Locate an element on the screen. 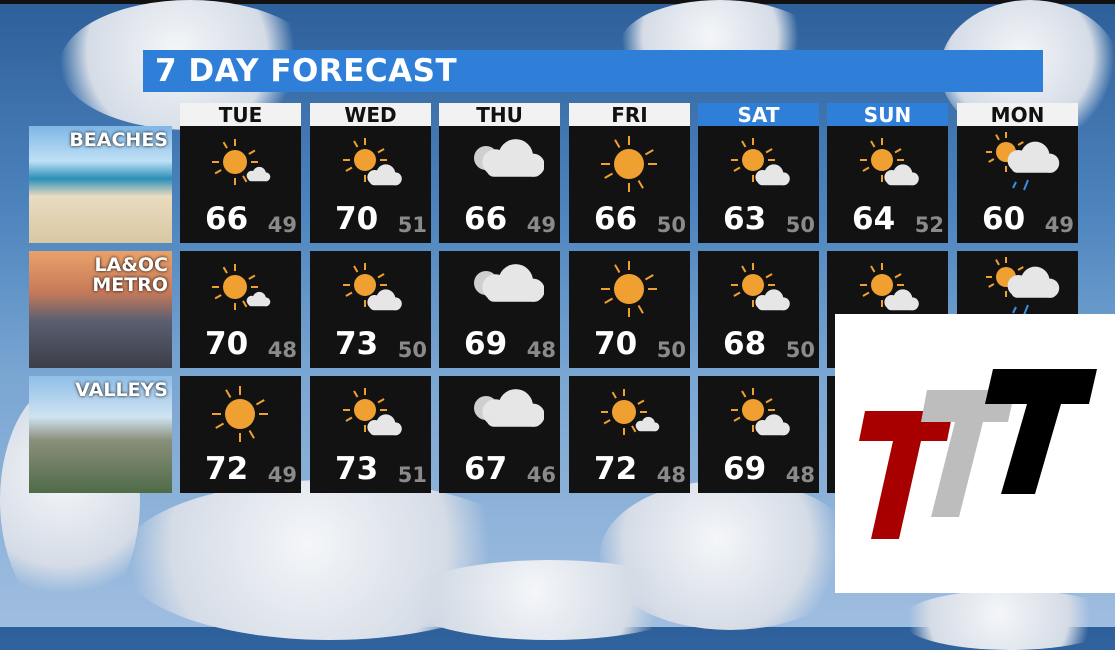 The height and width of the screenshot is (650, 1115). forecast-cell: 72 49 is located at coordinates (240, 434).